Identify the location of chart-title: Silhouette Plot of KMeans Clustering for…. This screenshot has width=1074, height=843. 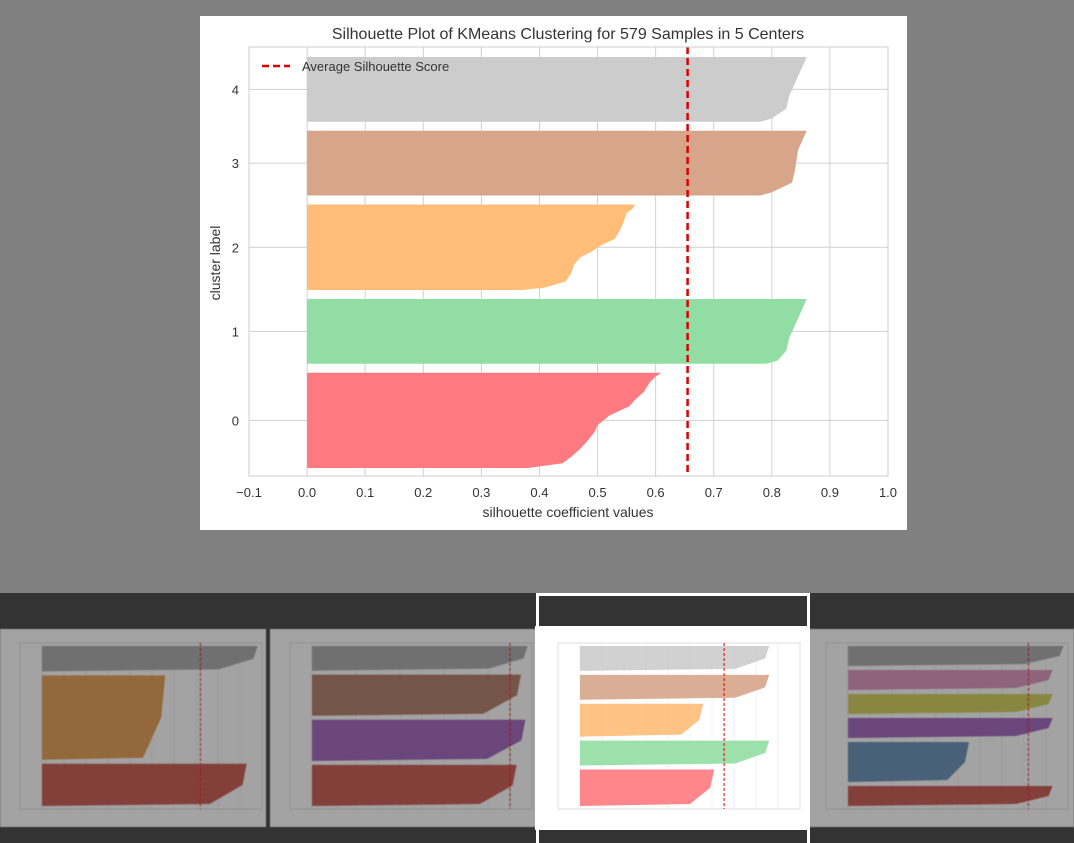
(568, 34).